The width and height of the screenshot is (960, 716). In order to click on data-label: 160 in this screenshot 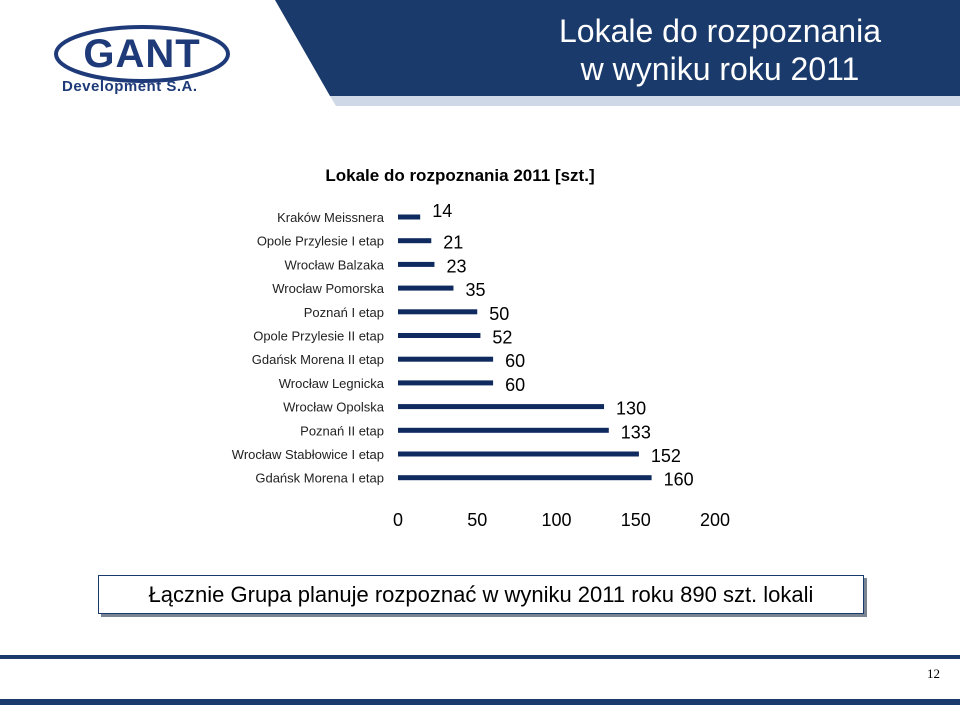, I will do `click(679, 480)`.